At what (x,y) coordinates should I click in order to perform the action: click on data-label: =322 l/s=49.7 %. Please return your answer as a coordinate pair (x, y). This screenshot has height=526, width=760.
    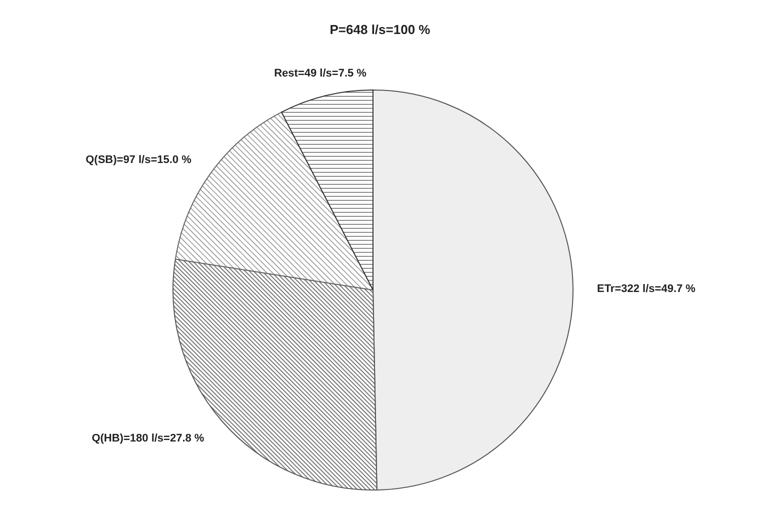
    Looking at the image, I should click on (655, 288).